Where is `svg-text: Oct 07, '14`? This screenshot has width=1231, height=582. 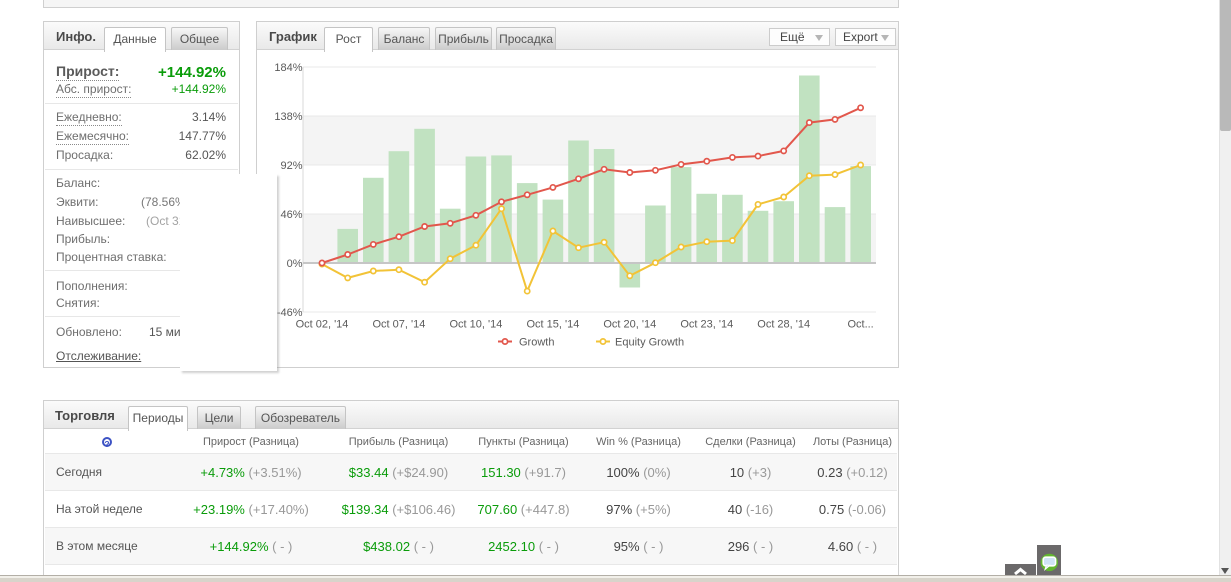
svg-text: Oct 07, '14 is located at coordinates (398, 325).